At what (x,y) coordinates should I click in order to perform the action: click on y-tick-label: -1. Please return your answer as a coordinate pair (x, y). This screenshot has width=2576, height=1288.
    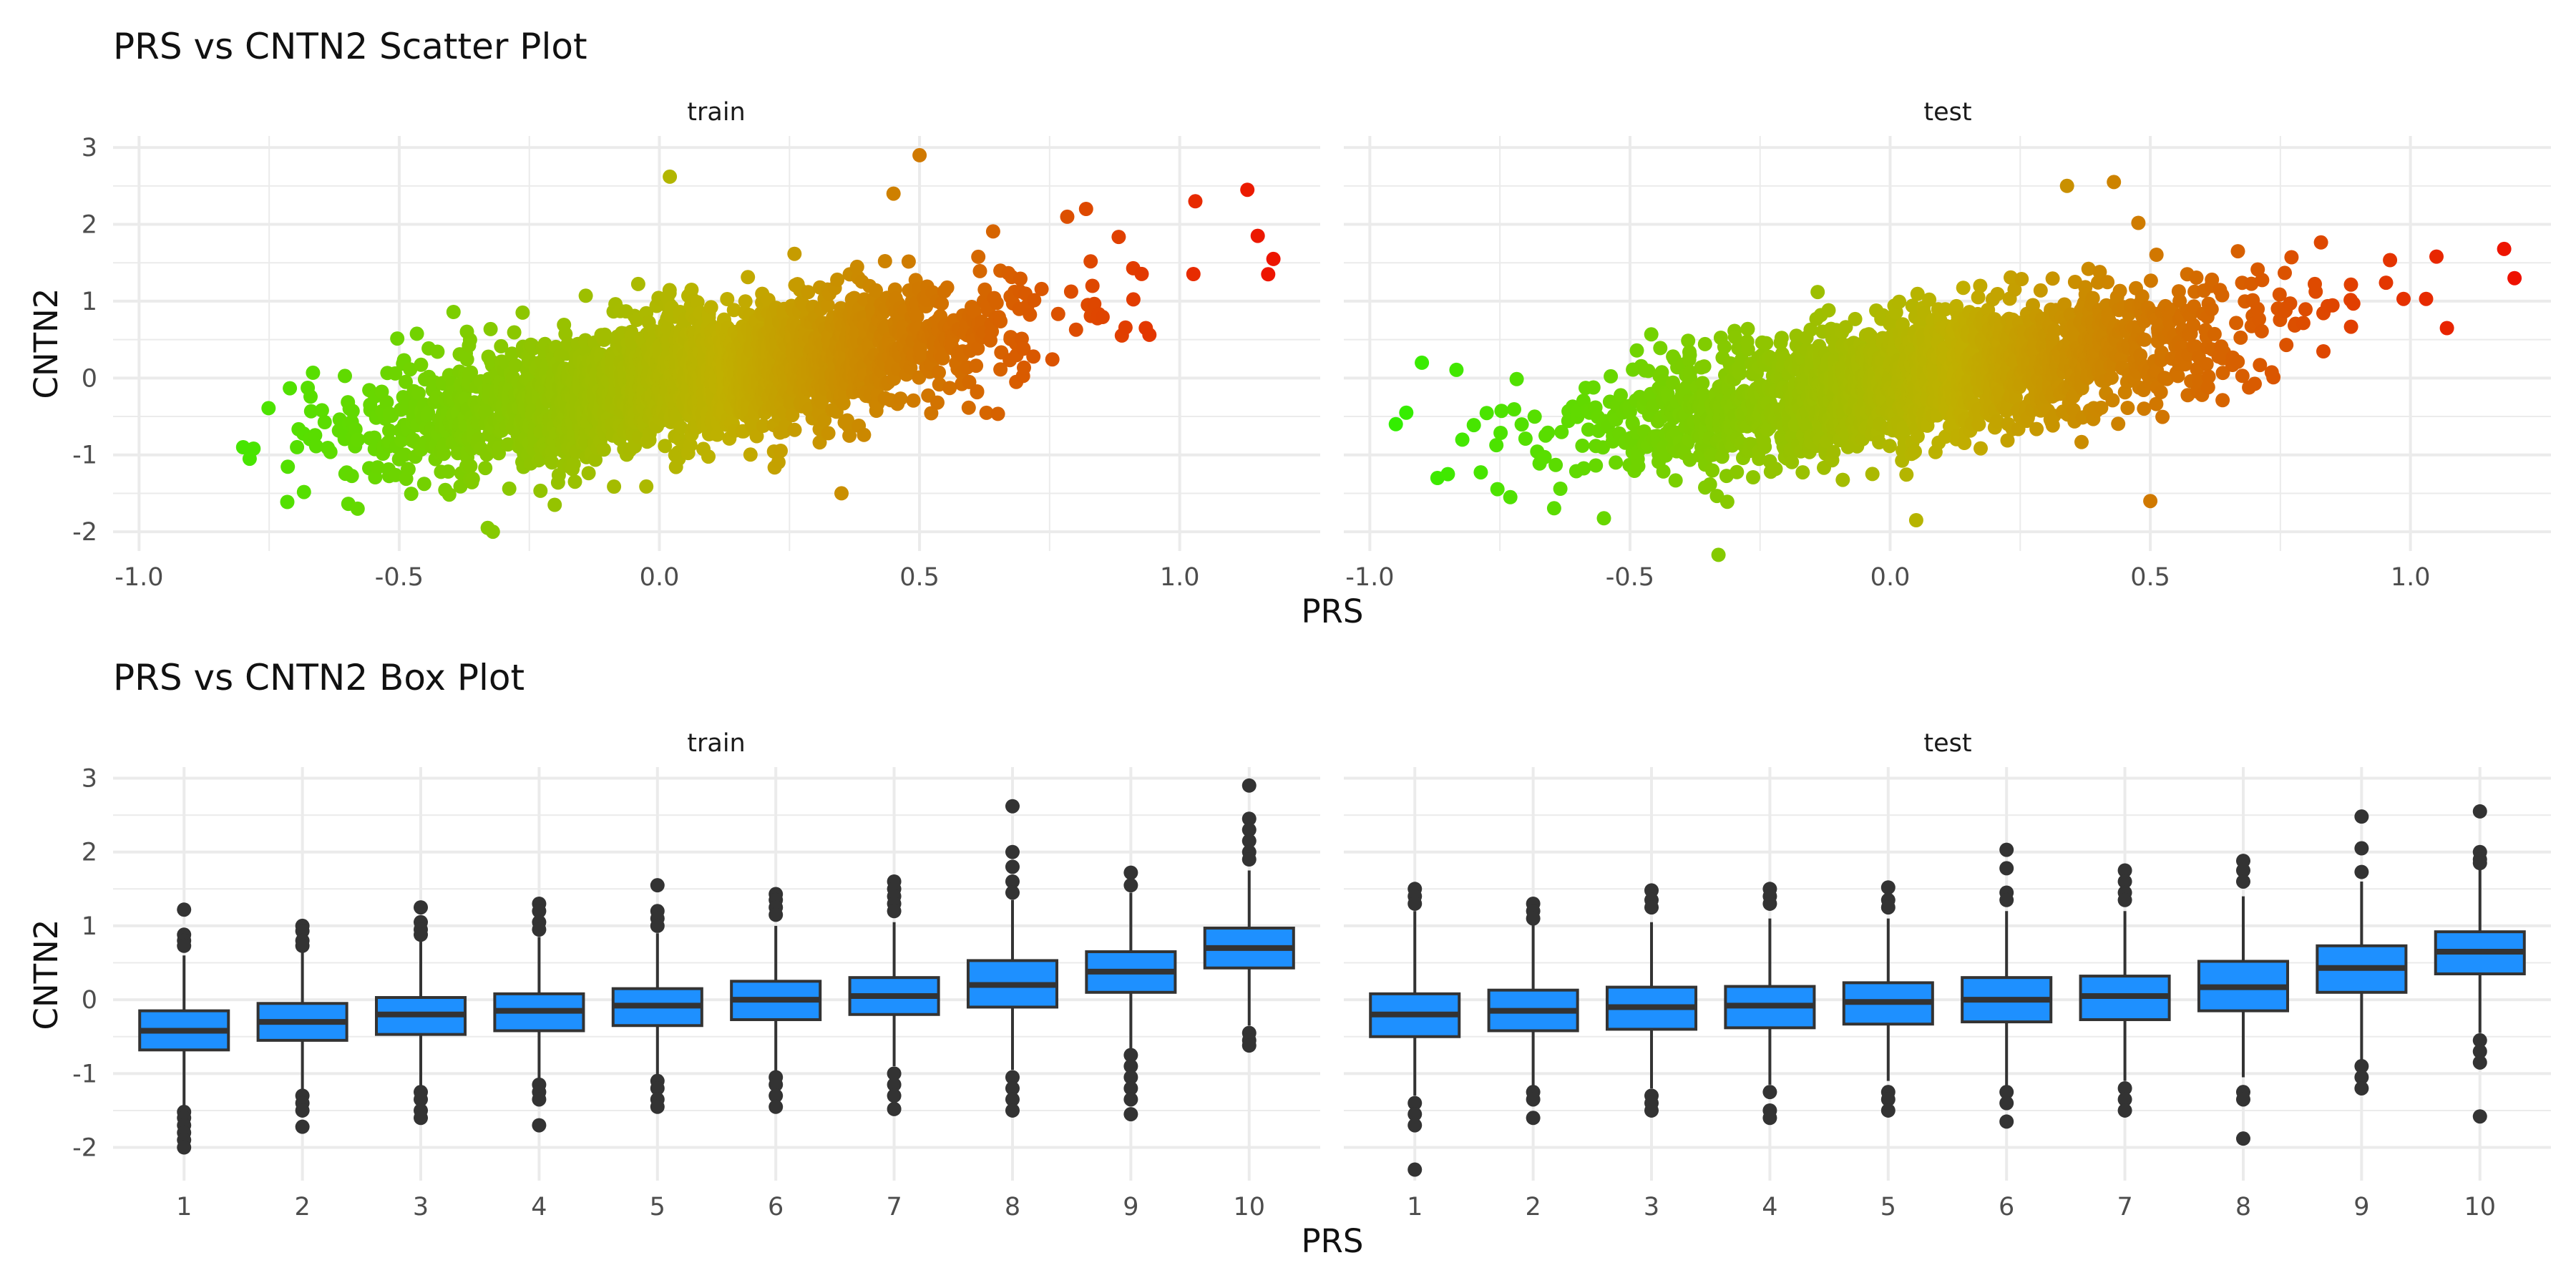
    Looking at the image, I should click on (84, 455).